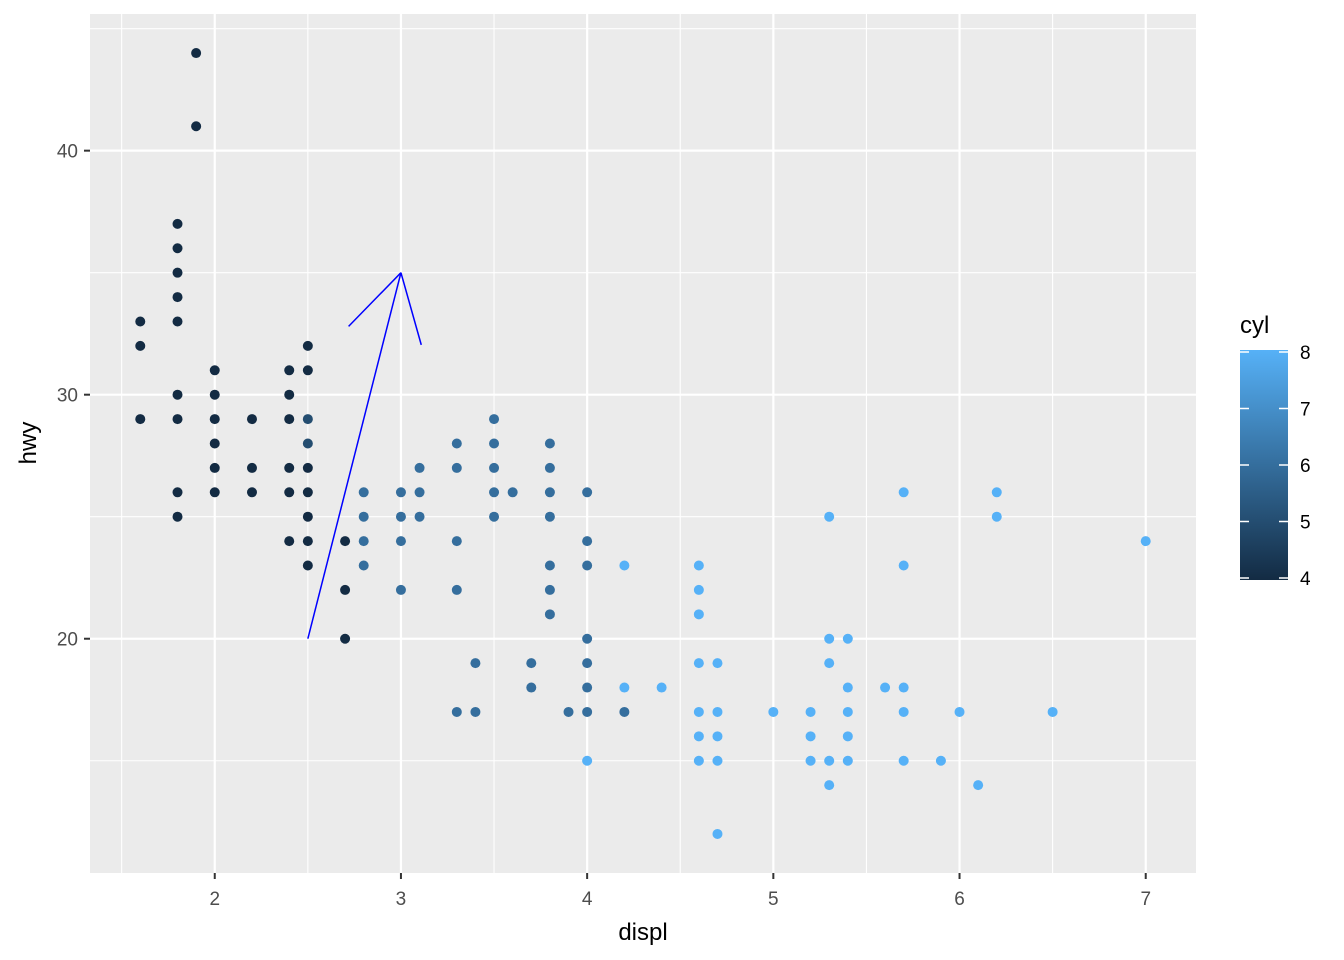 The width and height of the screenshot is (1344, 960). Describe the element at coordinates (587, 899) in the screenshot. I see `x-tick-label: 4` at that location.